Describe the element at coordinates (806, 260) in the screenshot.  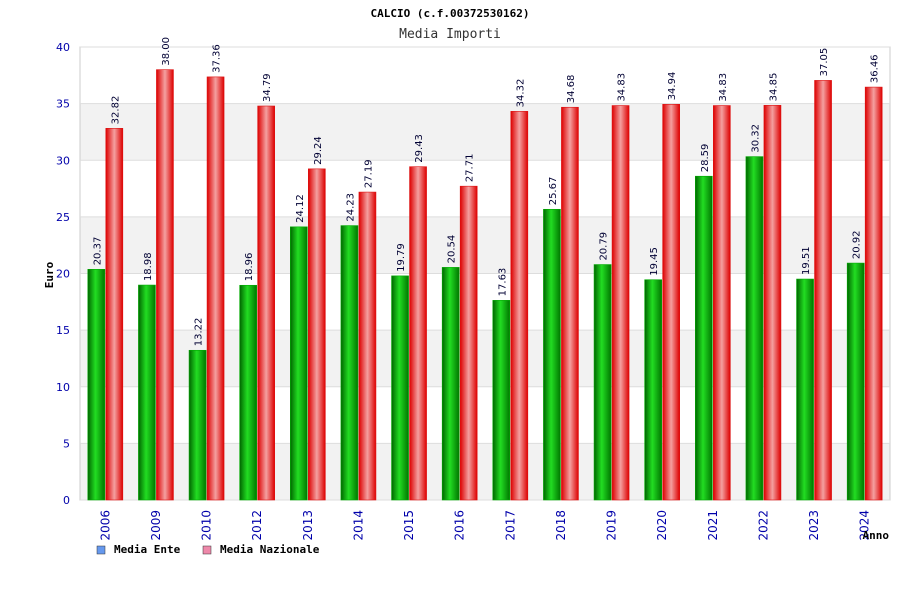
I see `data-label: 19.51` at that location.